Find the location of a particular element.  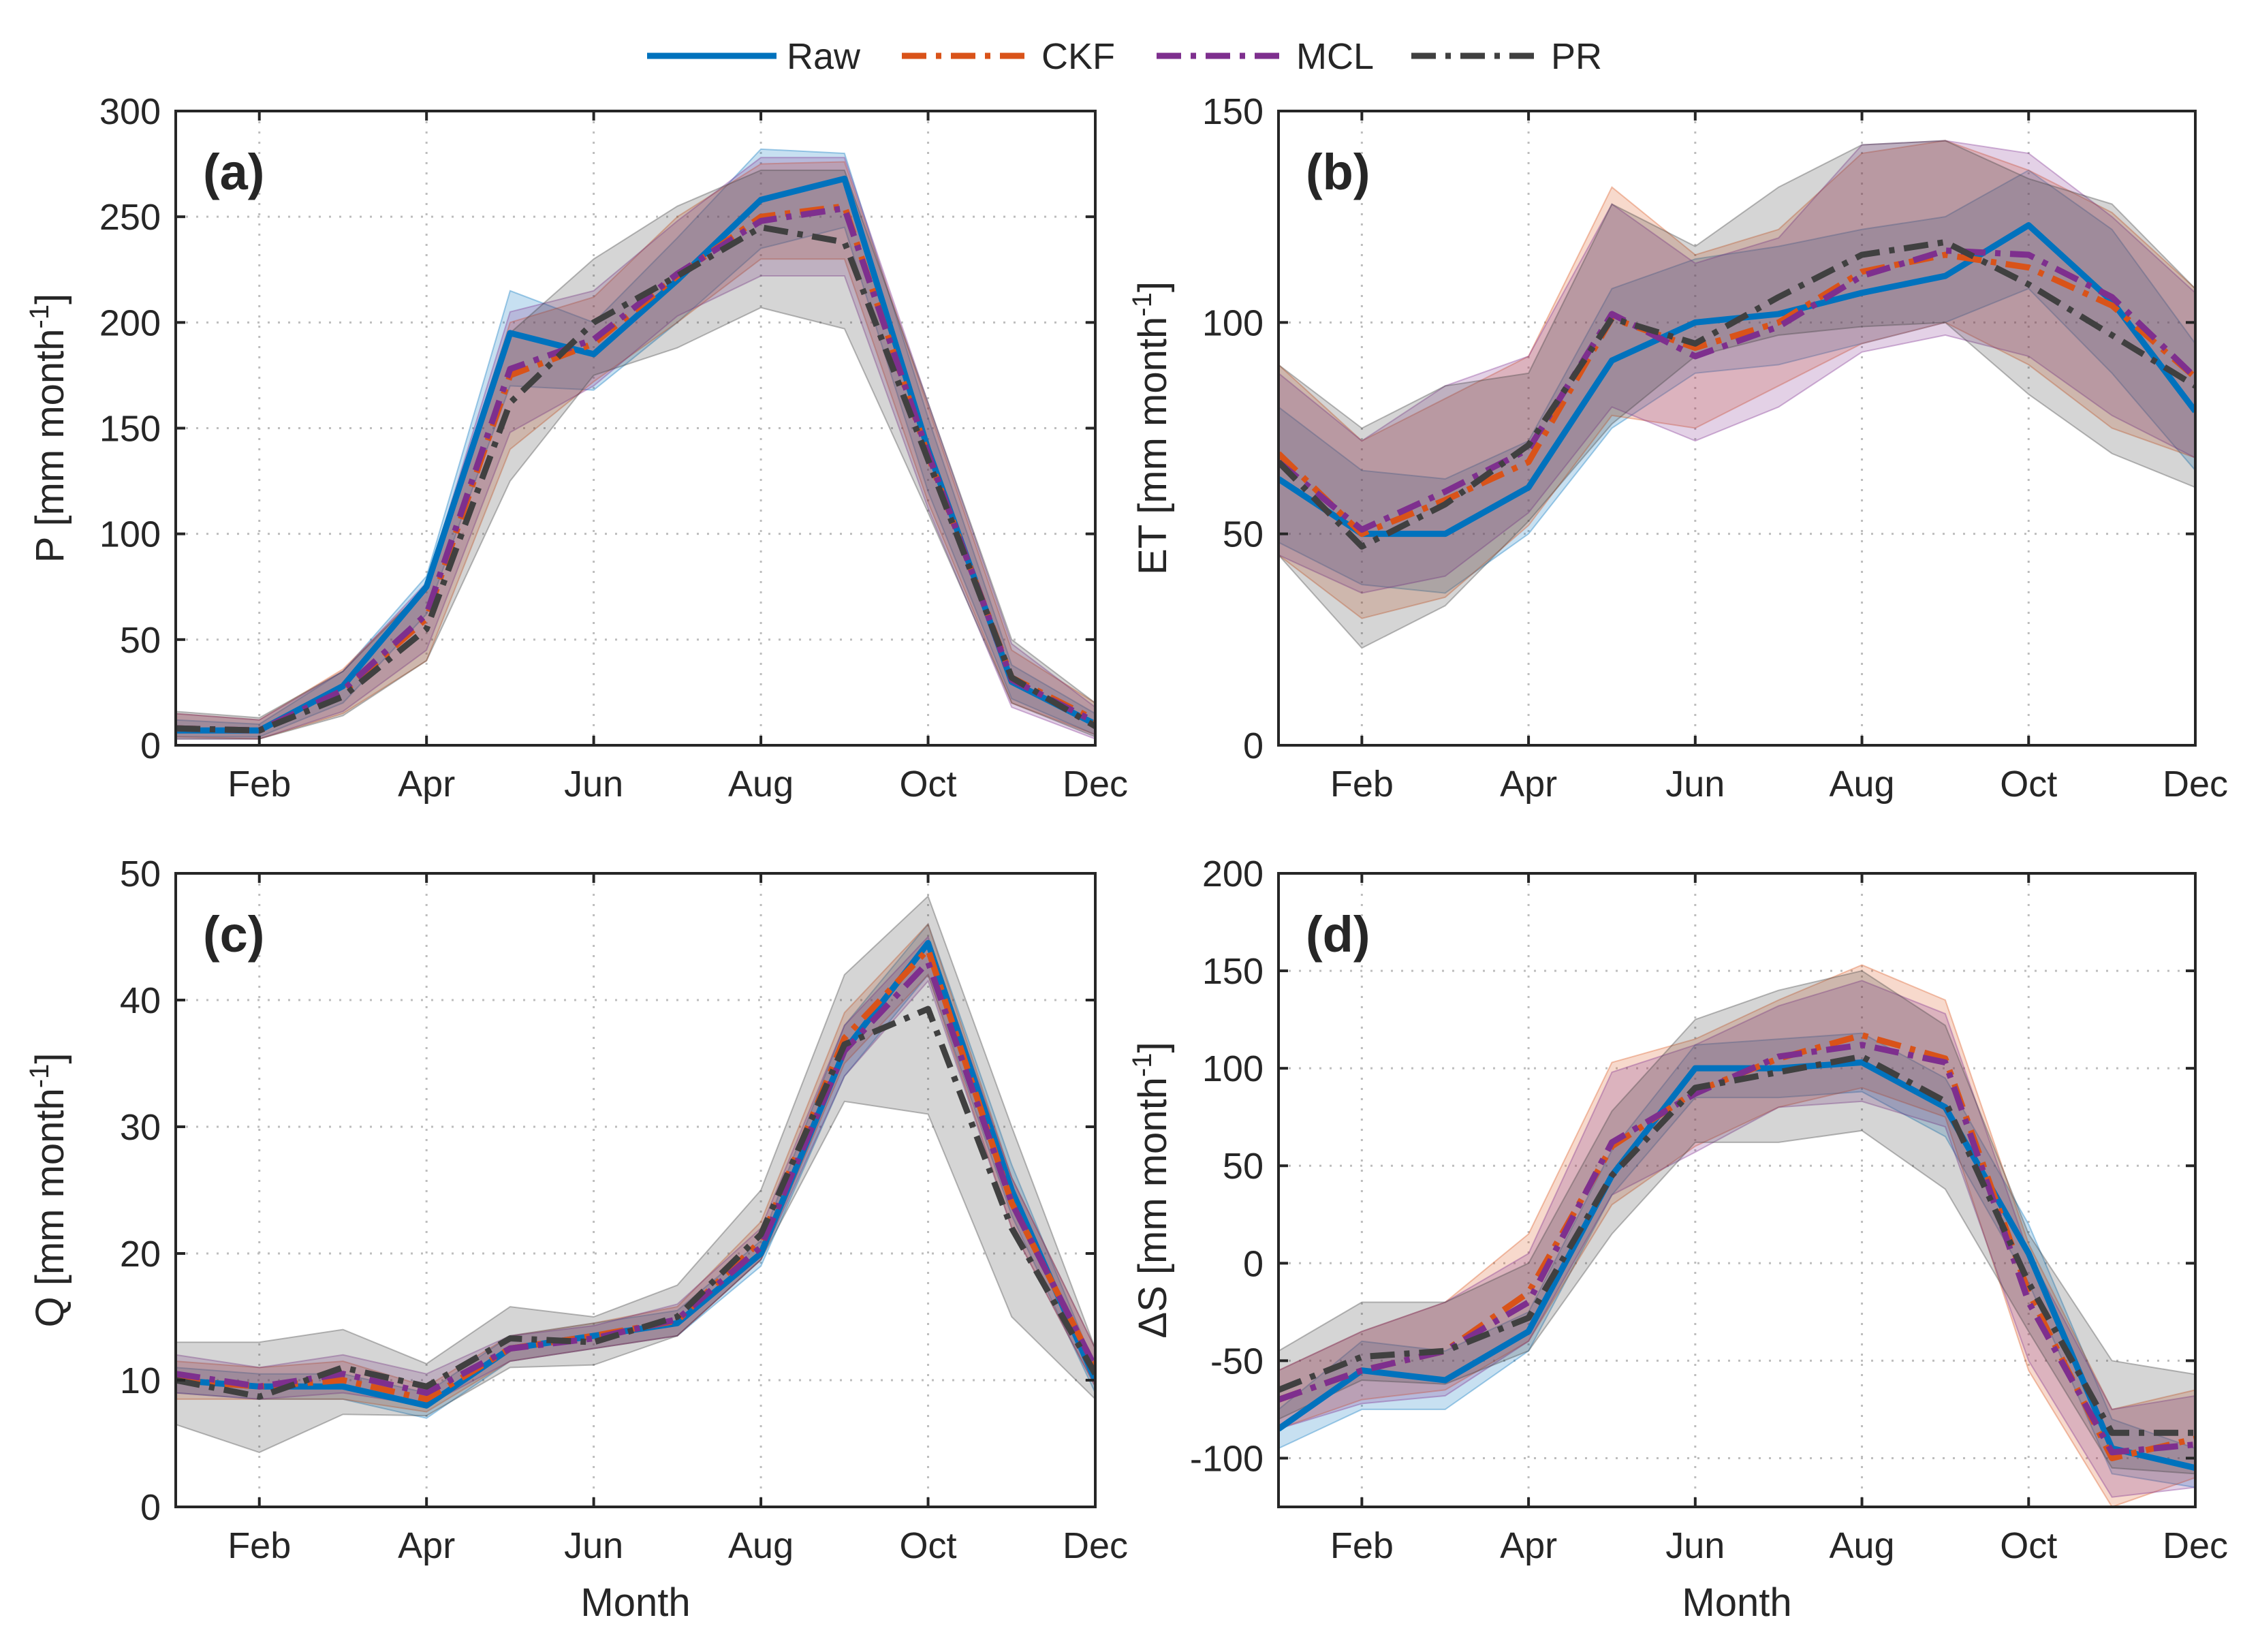

y-tick-label: 10 is located at coordinates (140, 1380).